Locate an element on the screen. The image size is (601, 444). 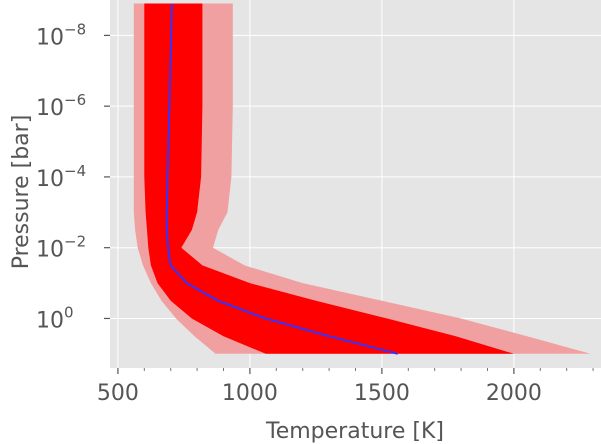
y-tick-label: 10⁻⁸ is located at coordinates (61, 35).